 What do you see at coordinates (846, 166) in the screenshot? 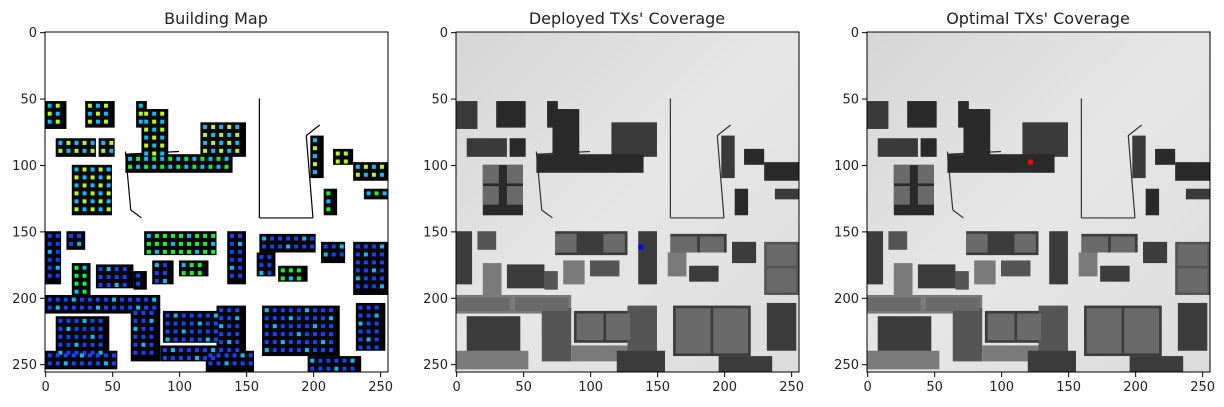
I see `y-tick-label: 100` at bounding box center [846, 166].